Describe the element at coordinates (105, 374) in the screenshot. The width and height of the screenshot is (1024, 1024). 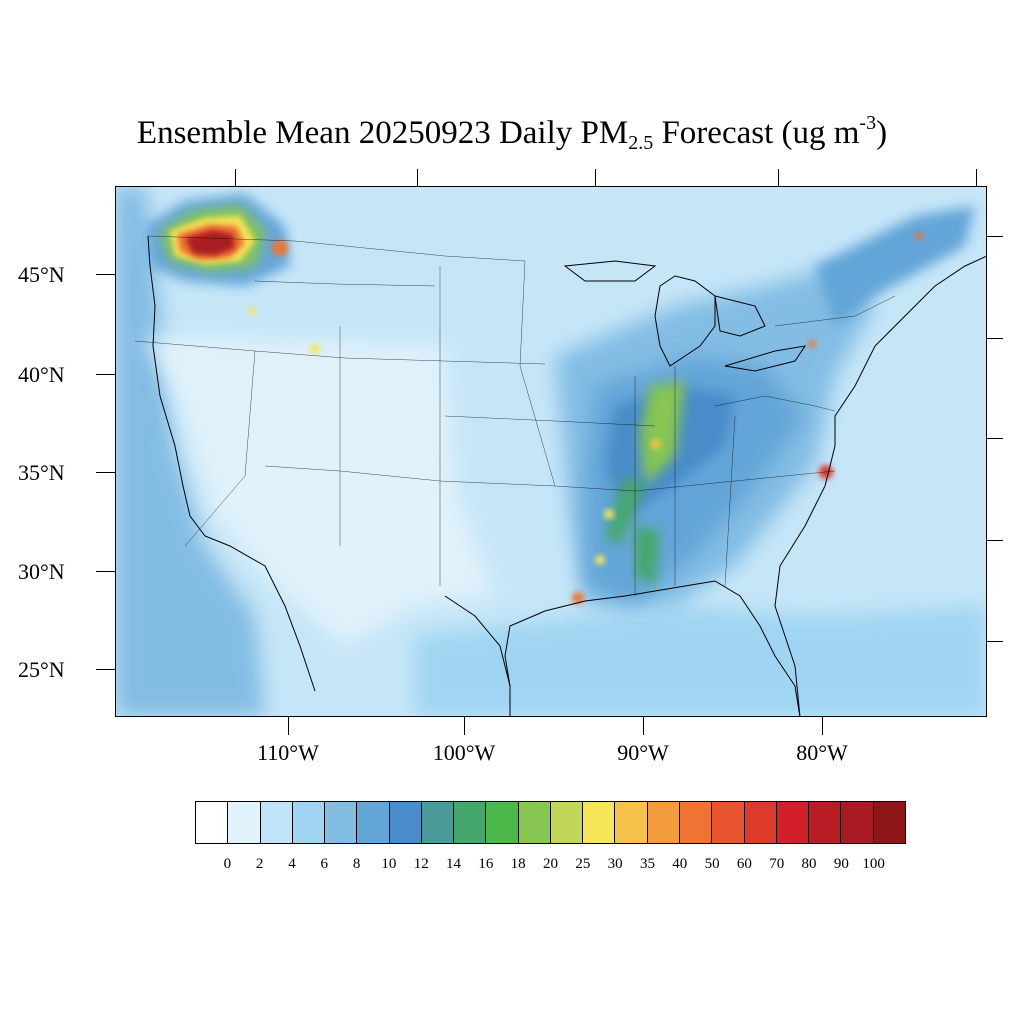
I see `lat-tick-40n` at that location.